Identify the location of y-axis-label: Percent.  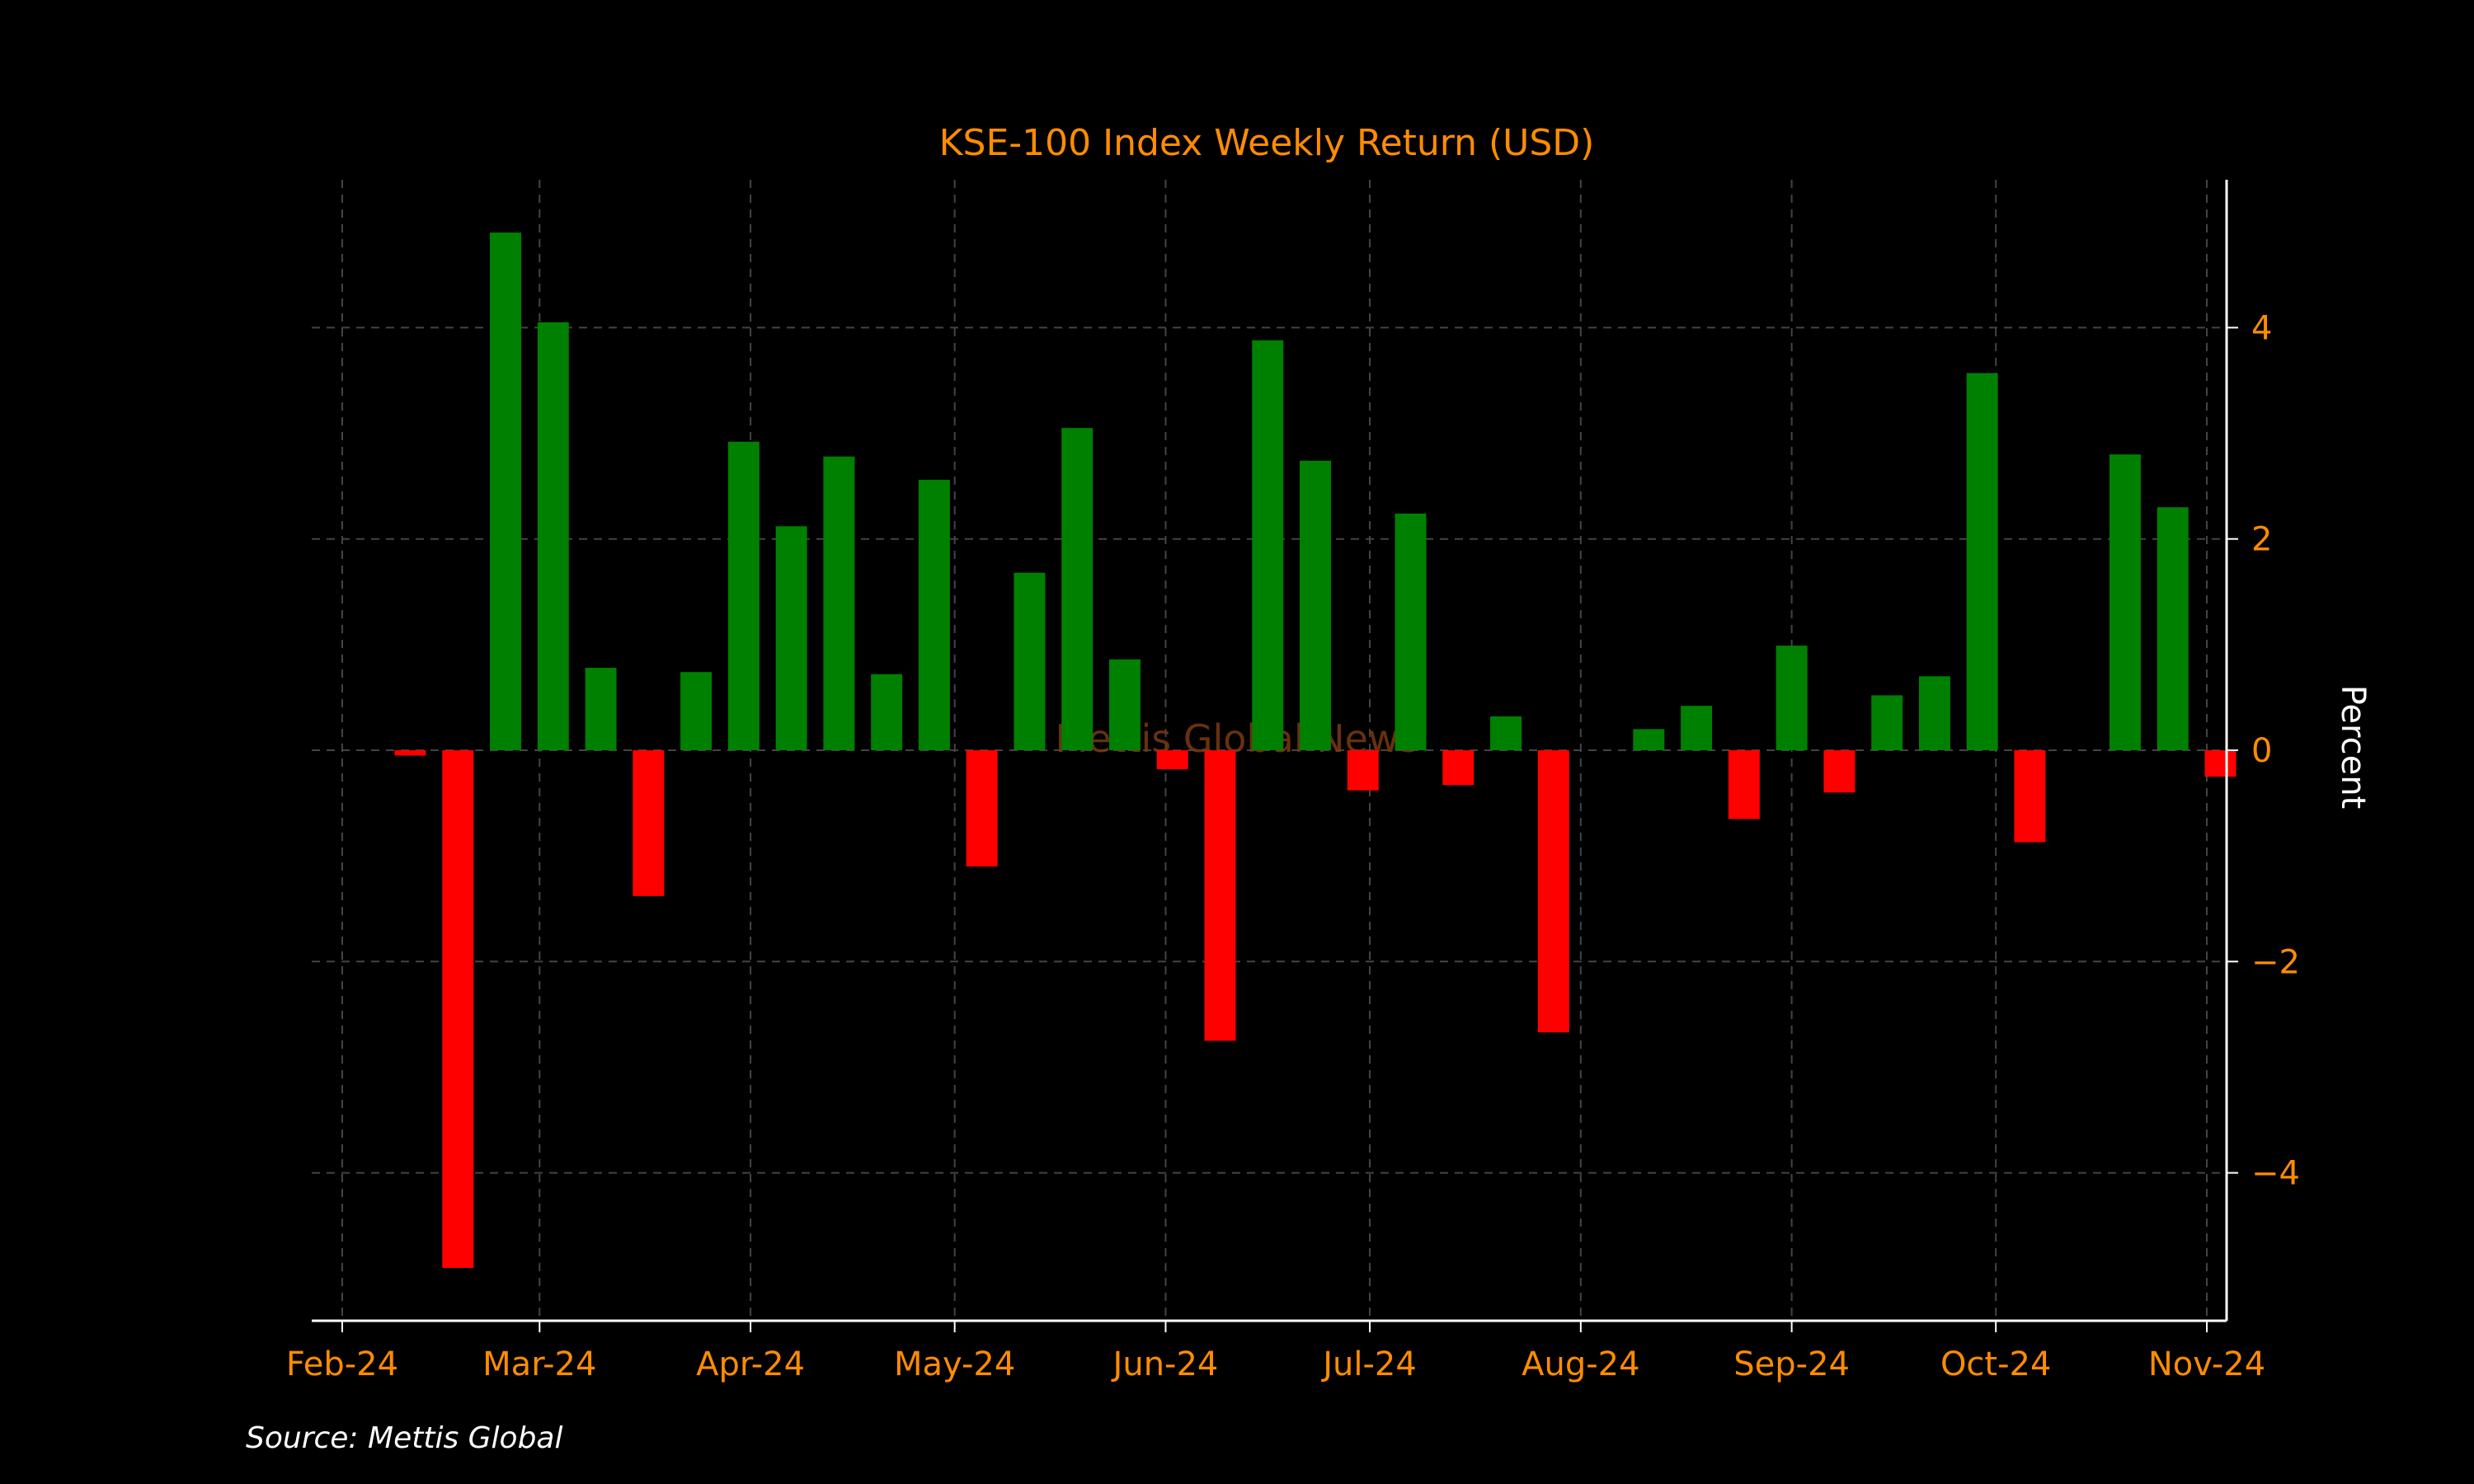
(2353, 747).